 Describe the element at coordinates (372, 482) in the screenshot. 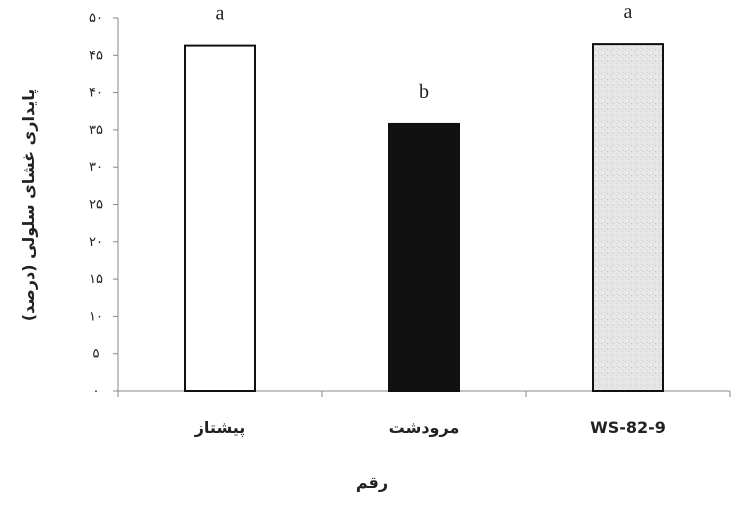

I see `x-axis-title: رقم` at that location.